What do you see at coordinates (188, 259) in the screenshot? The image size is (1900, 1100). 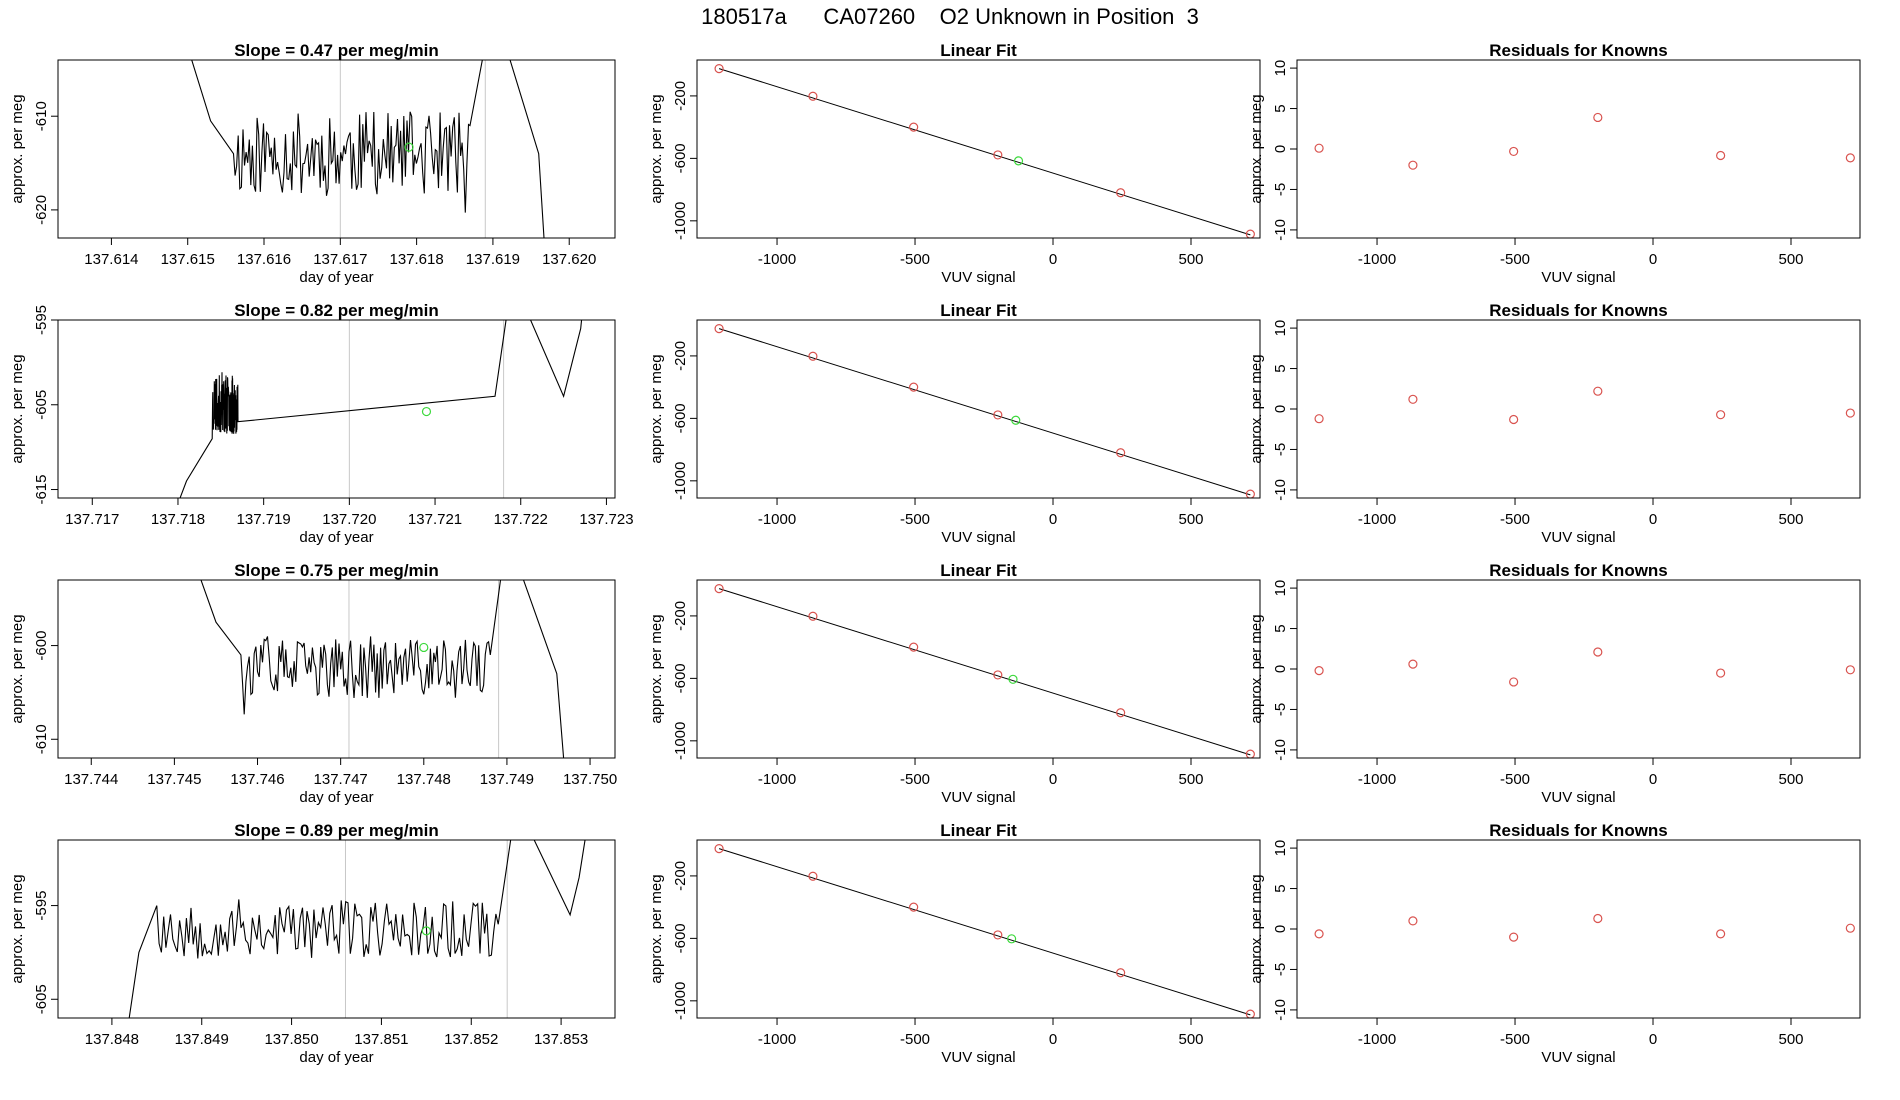 I see `x-tick-label: 137.615` at bounding box center [188, 259].